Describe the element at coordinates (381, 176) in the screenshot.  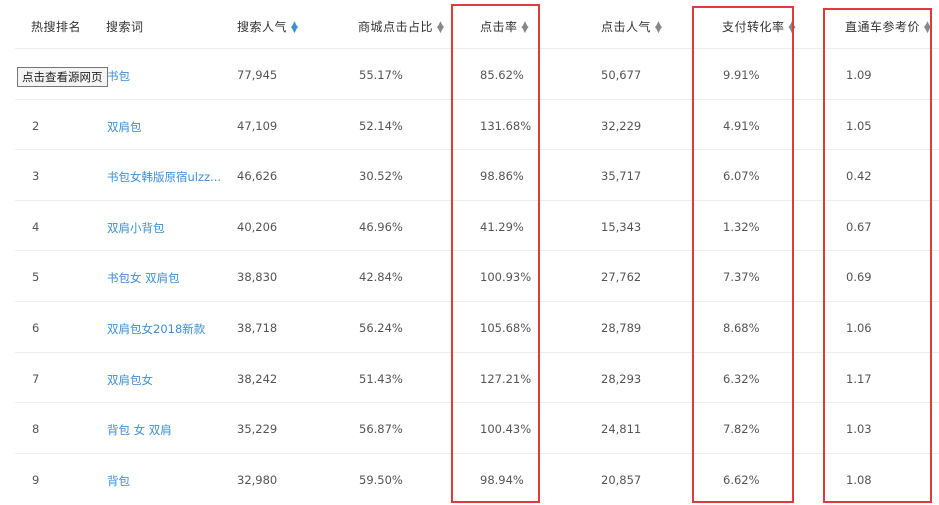
I see `cell-mall-click-ratio: 30.52%` at that location.